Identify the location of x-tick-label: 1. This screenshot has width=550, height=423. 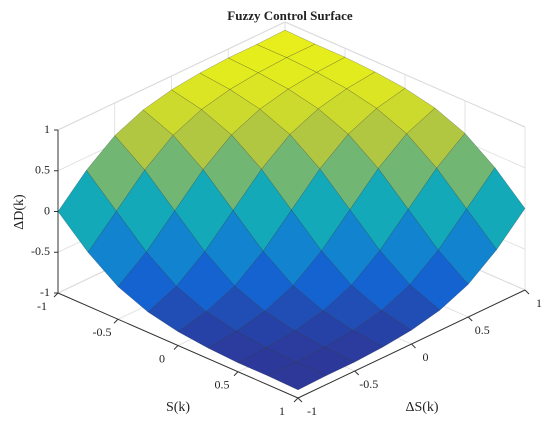
(282, 411).